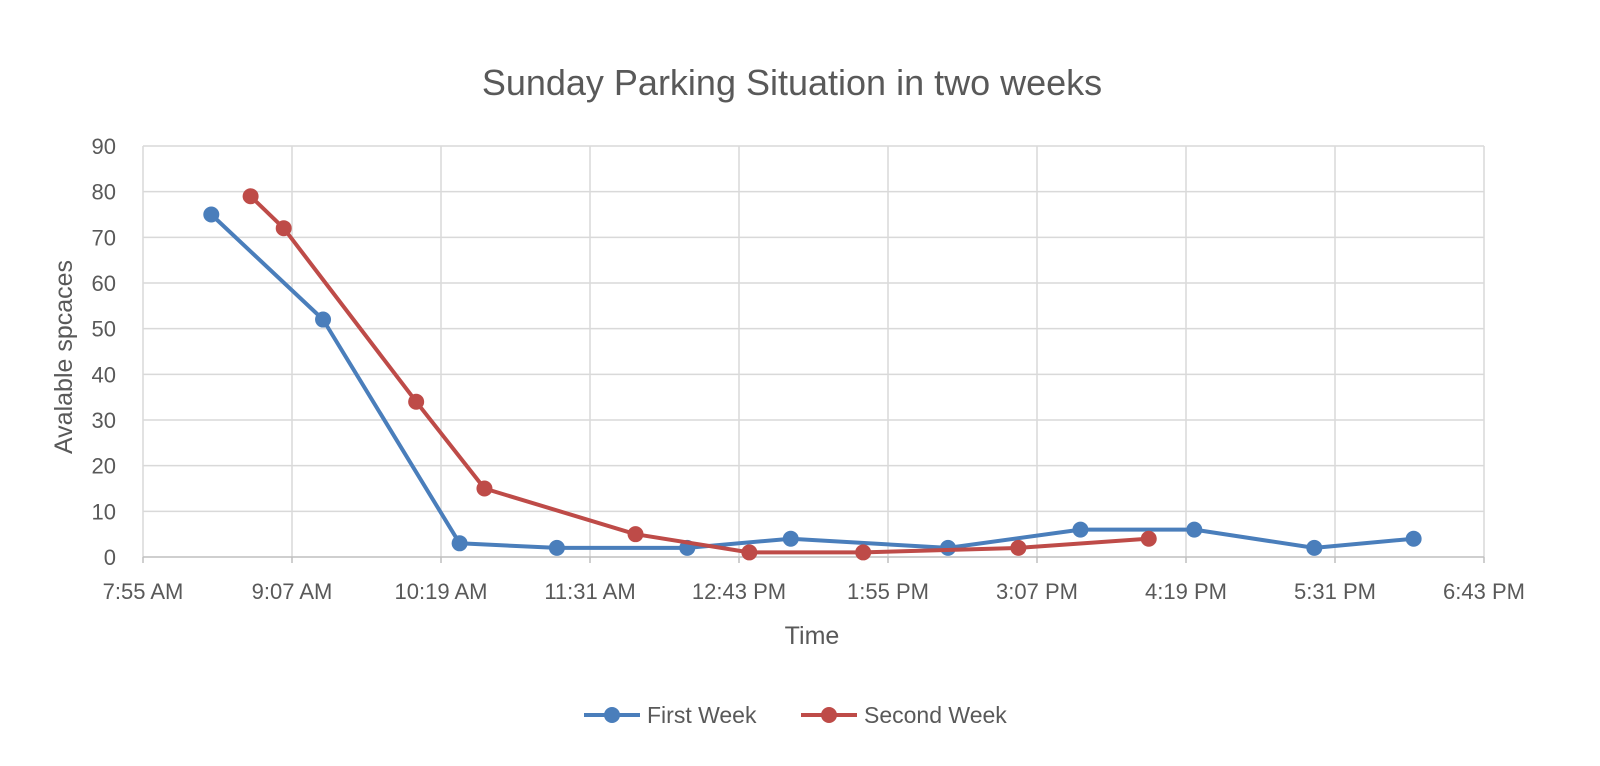 The image size is (1600, 766). I want to click on y-tick-label: 70, so click(104, 237).